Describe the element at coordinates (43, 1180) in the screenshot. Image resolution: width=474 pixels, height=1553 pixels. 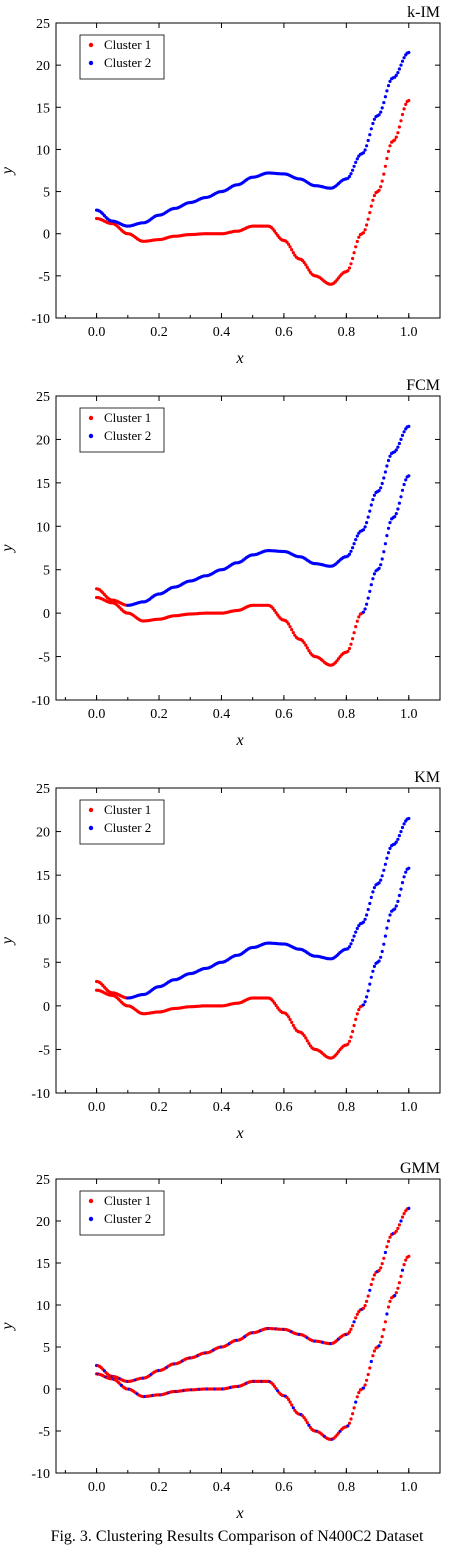
I see `y-tick-label: 25` at that location.